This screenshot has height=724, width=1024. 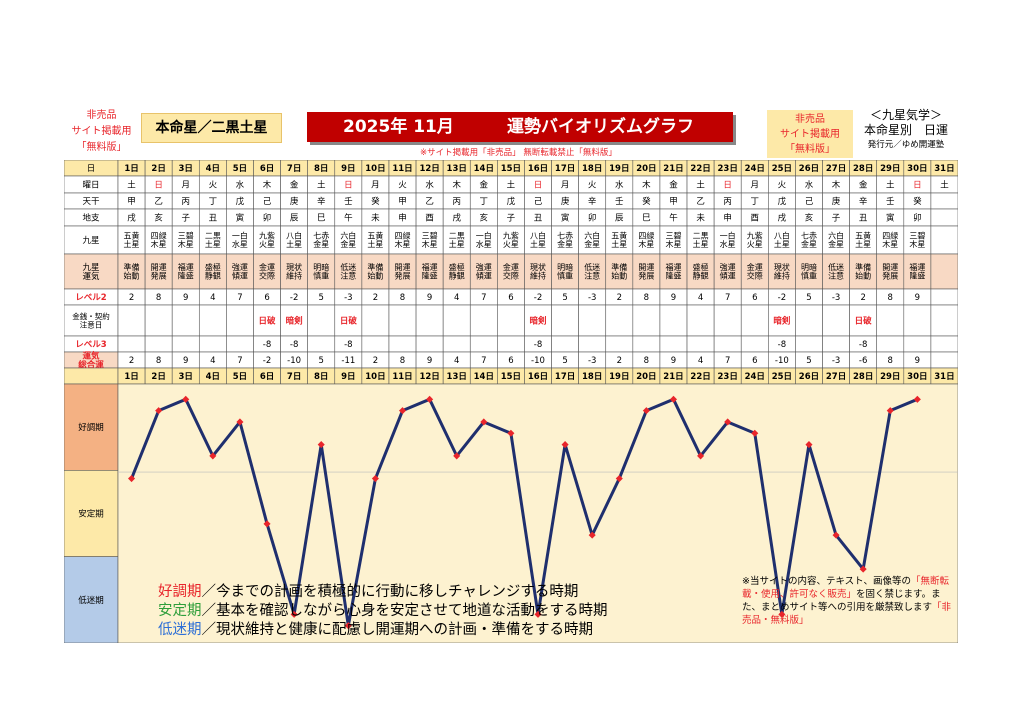 I want to click on total-row-value: 8, so click(x=646, y=361).